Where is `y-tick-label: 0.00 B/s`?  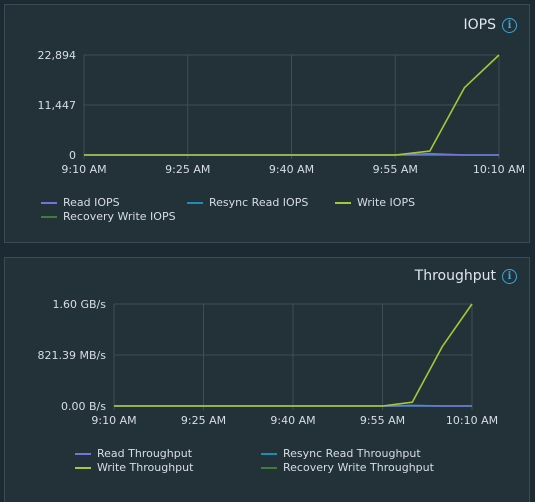
y-tick-label: 0.00 B/s is located at coordinates (83, 406).